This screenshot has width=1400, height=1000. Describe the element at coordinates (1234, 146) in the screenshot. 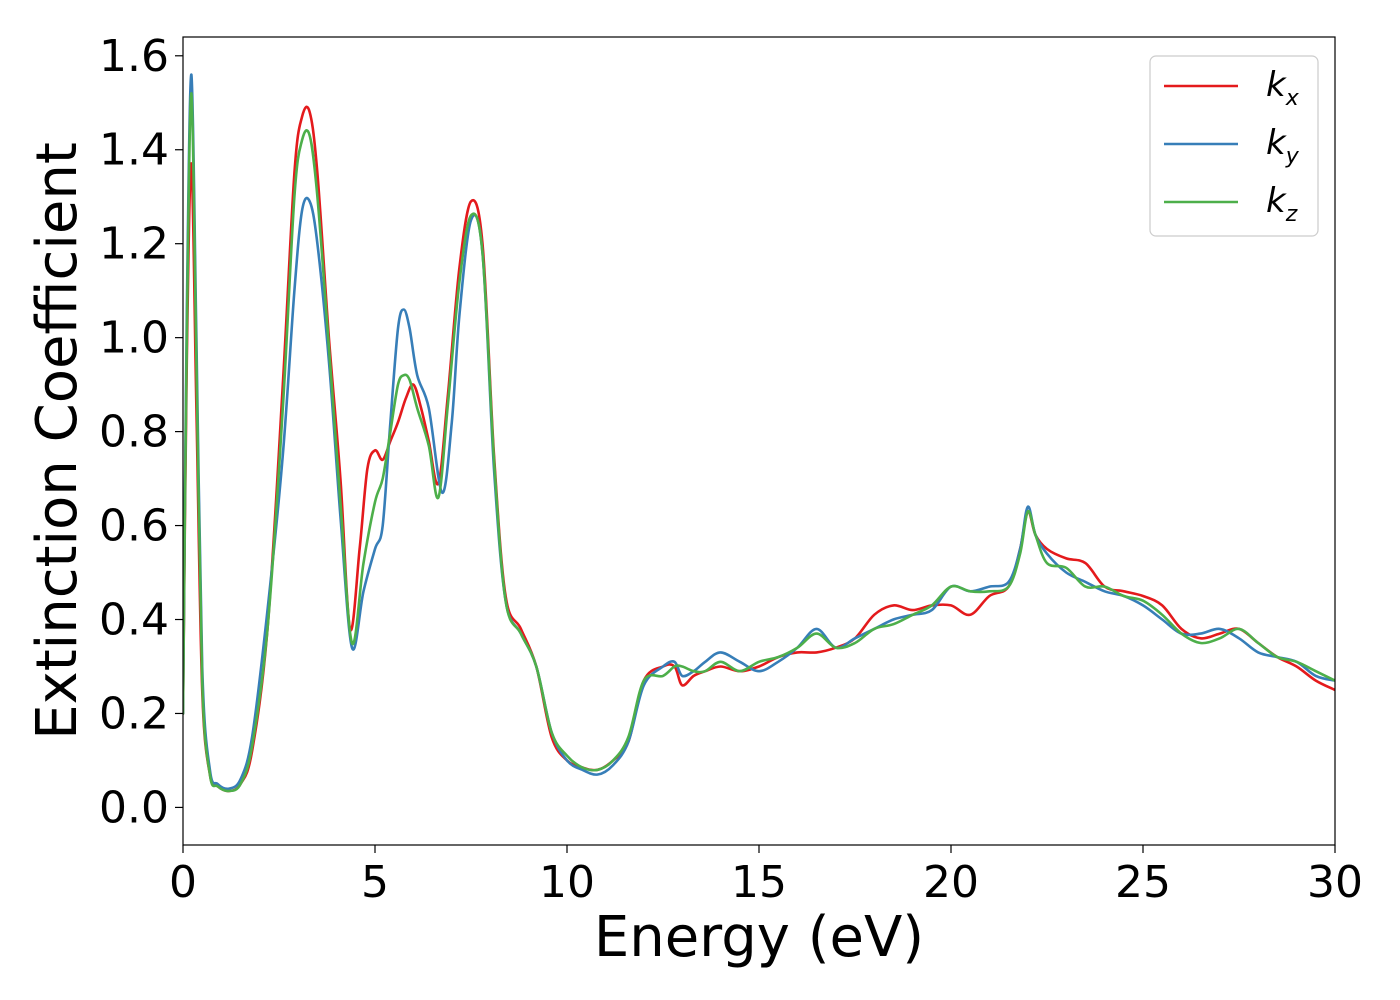

I see `legend-box` at that location.